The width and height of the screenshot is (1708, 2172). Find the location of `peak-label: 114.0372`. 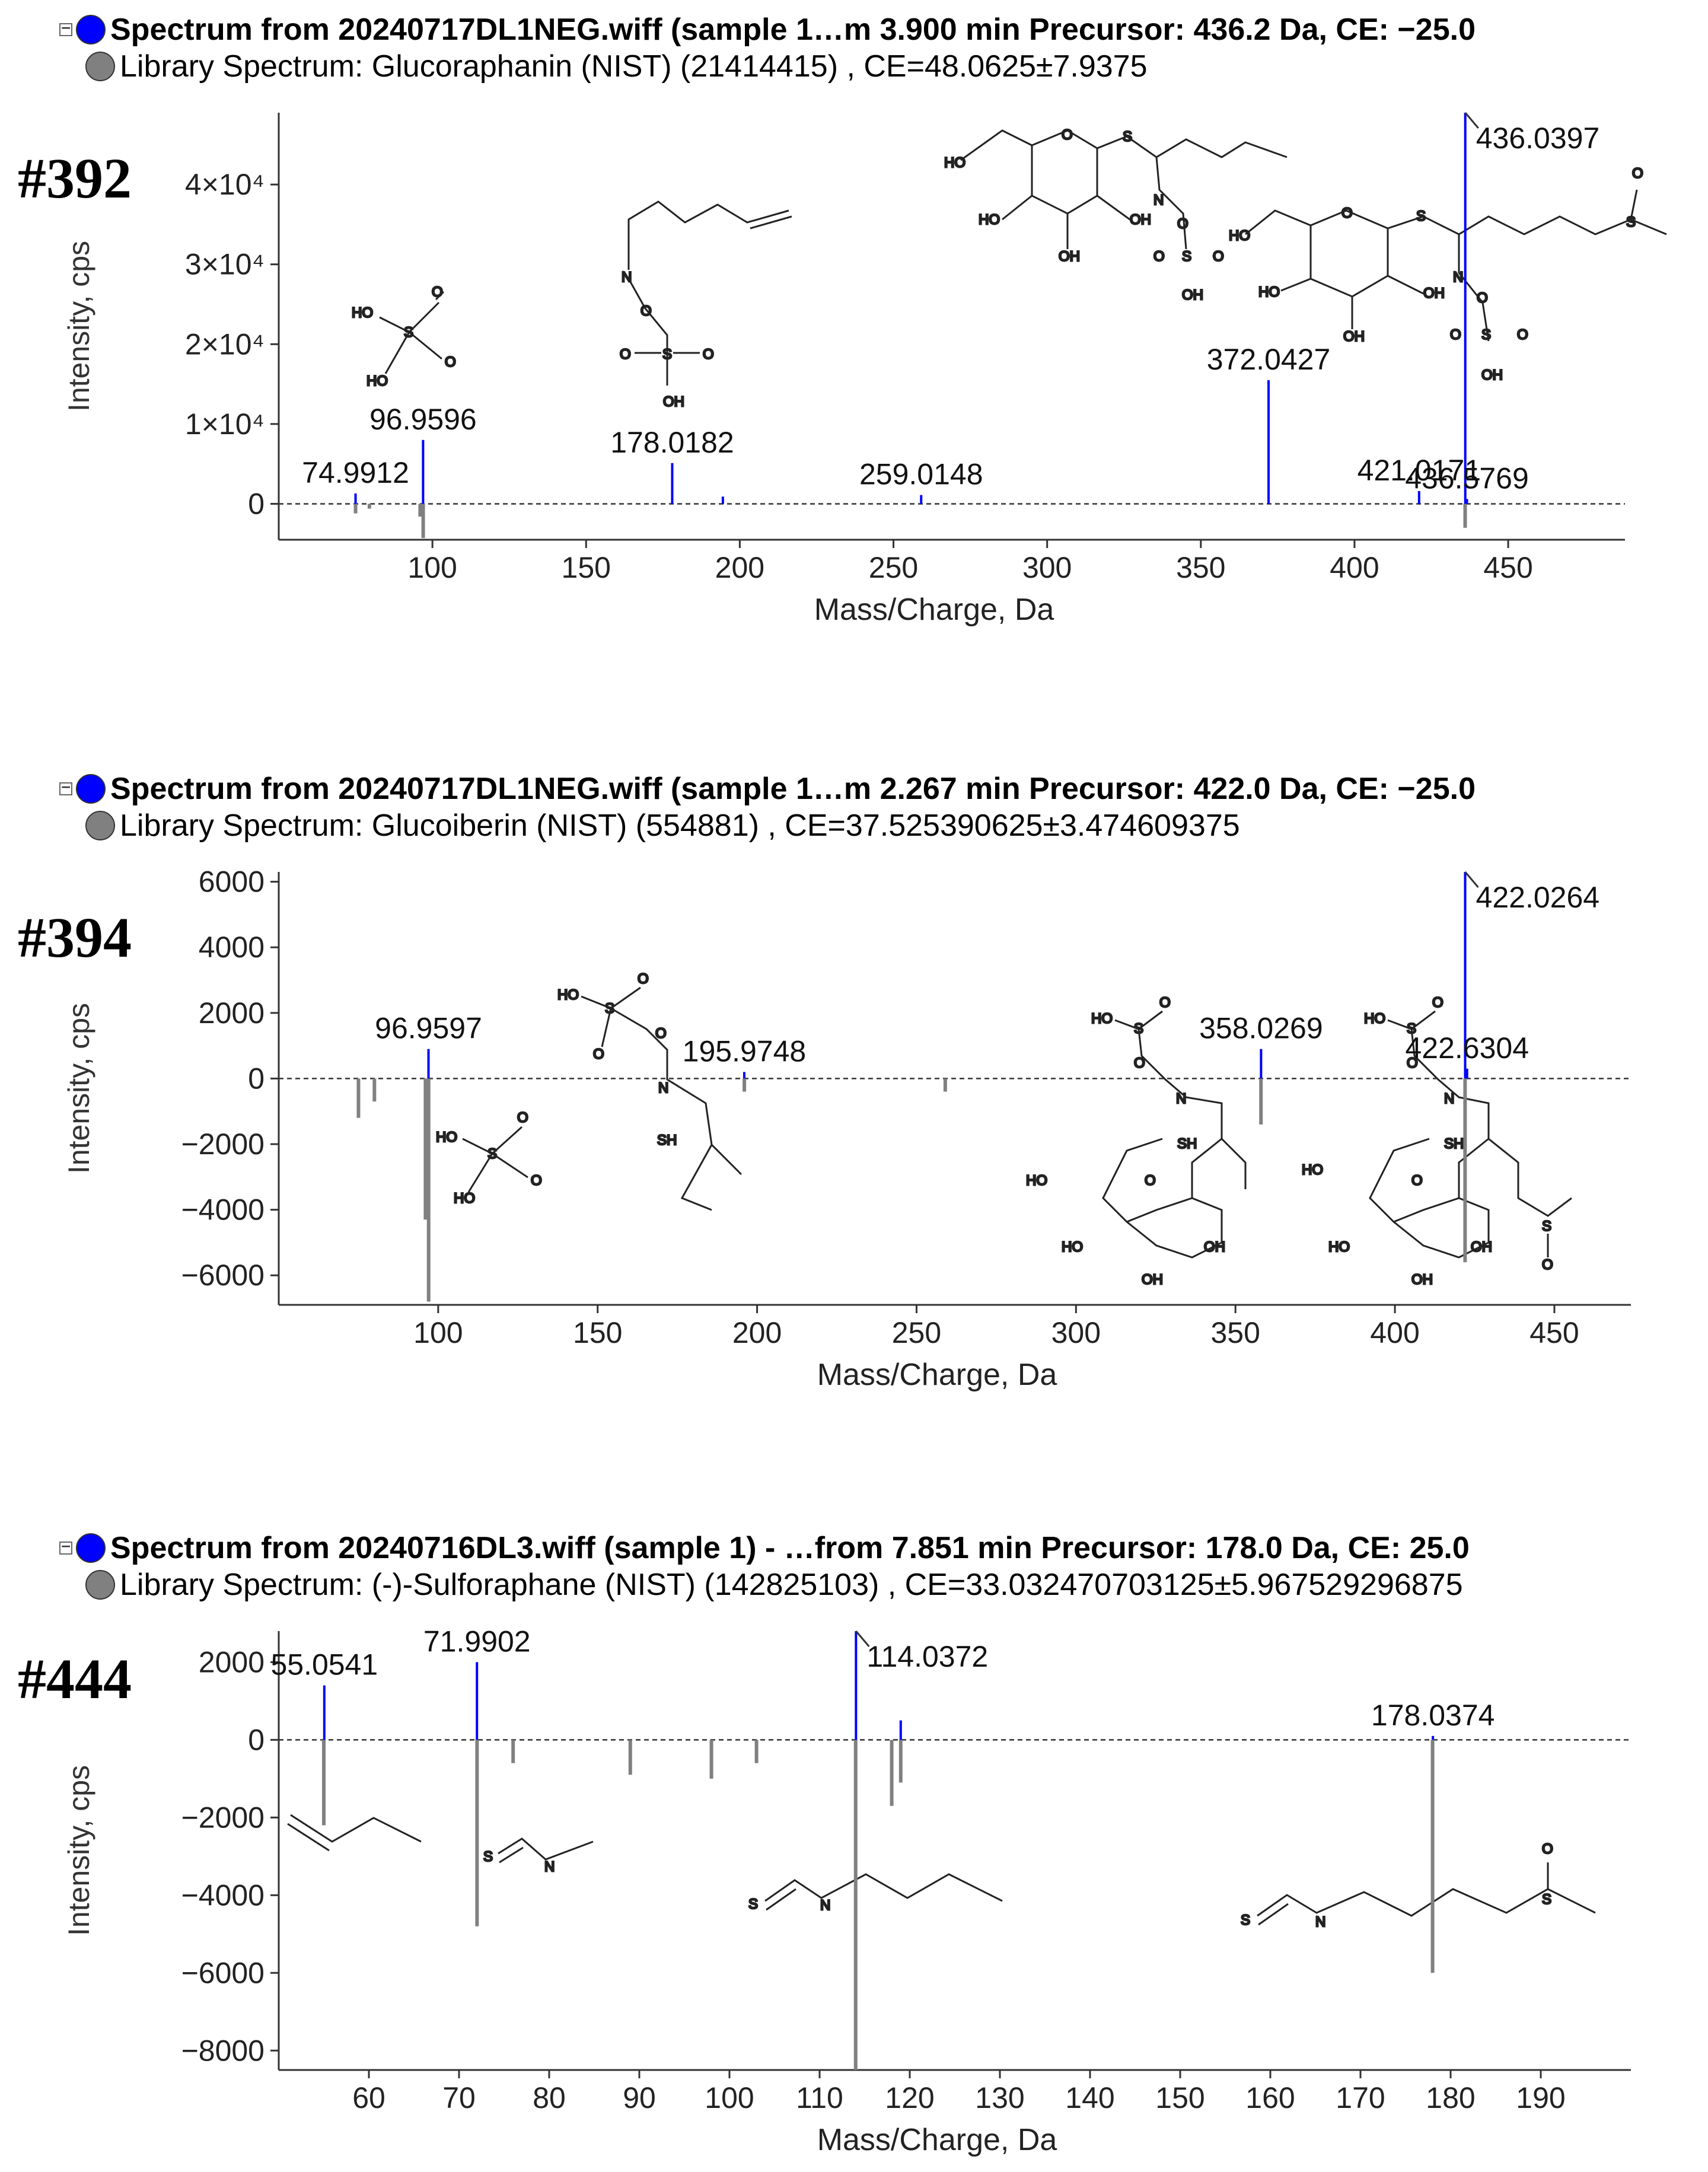

peak-label: 114.0372 is located at coordinates (927, 1656).